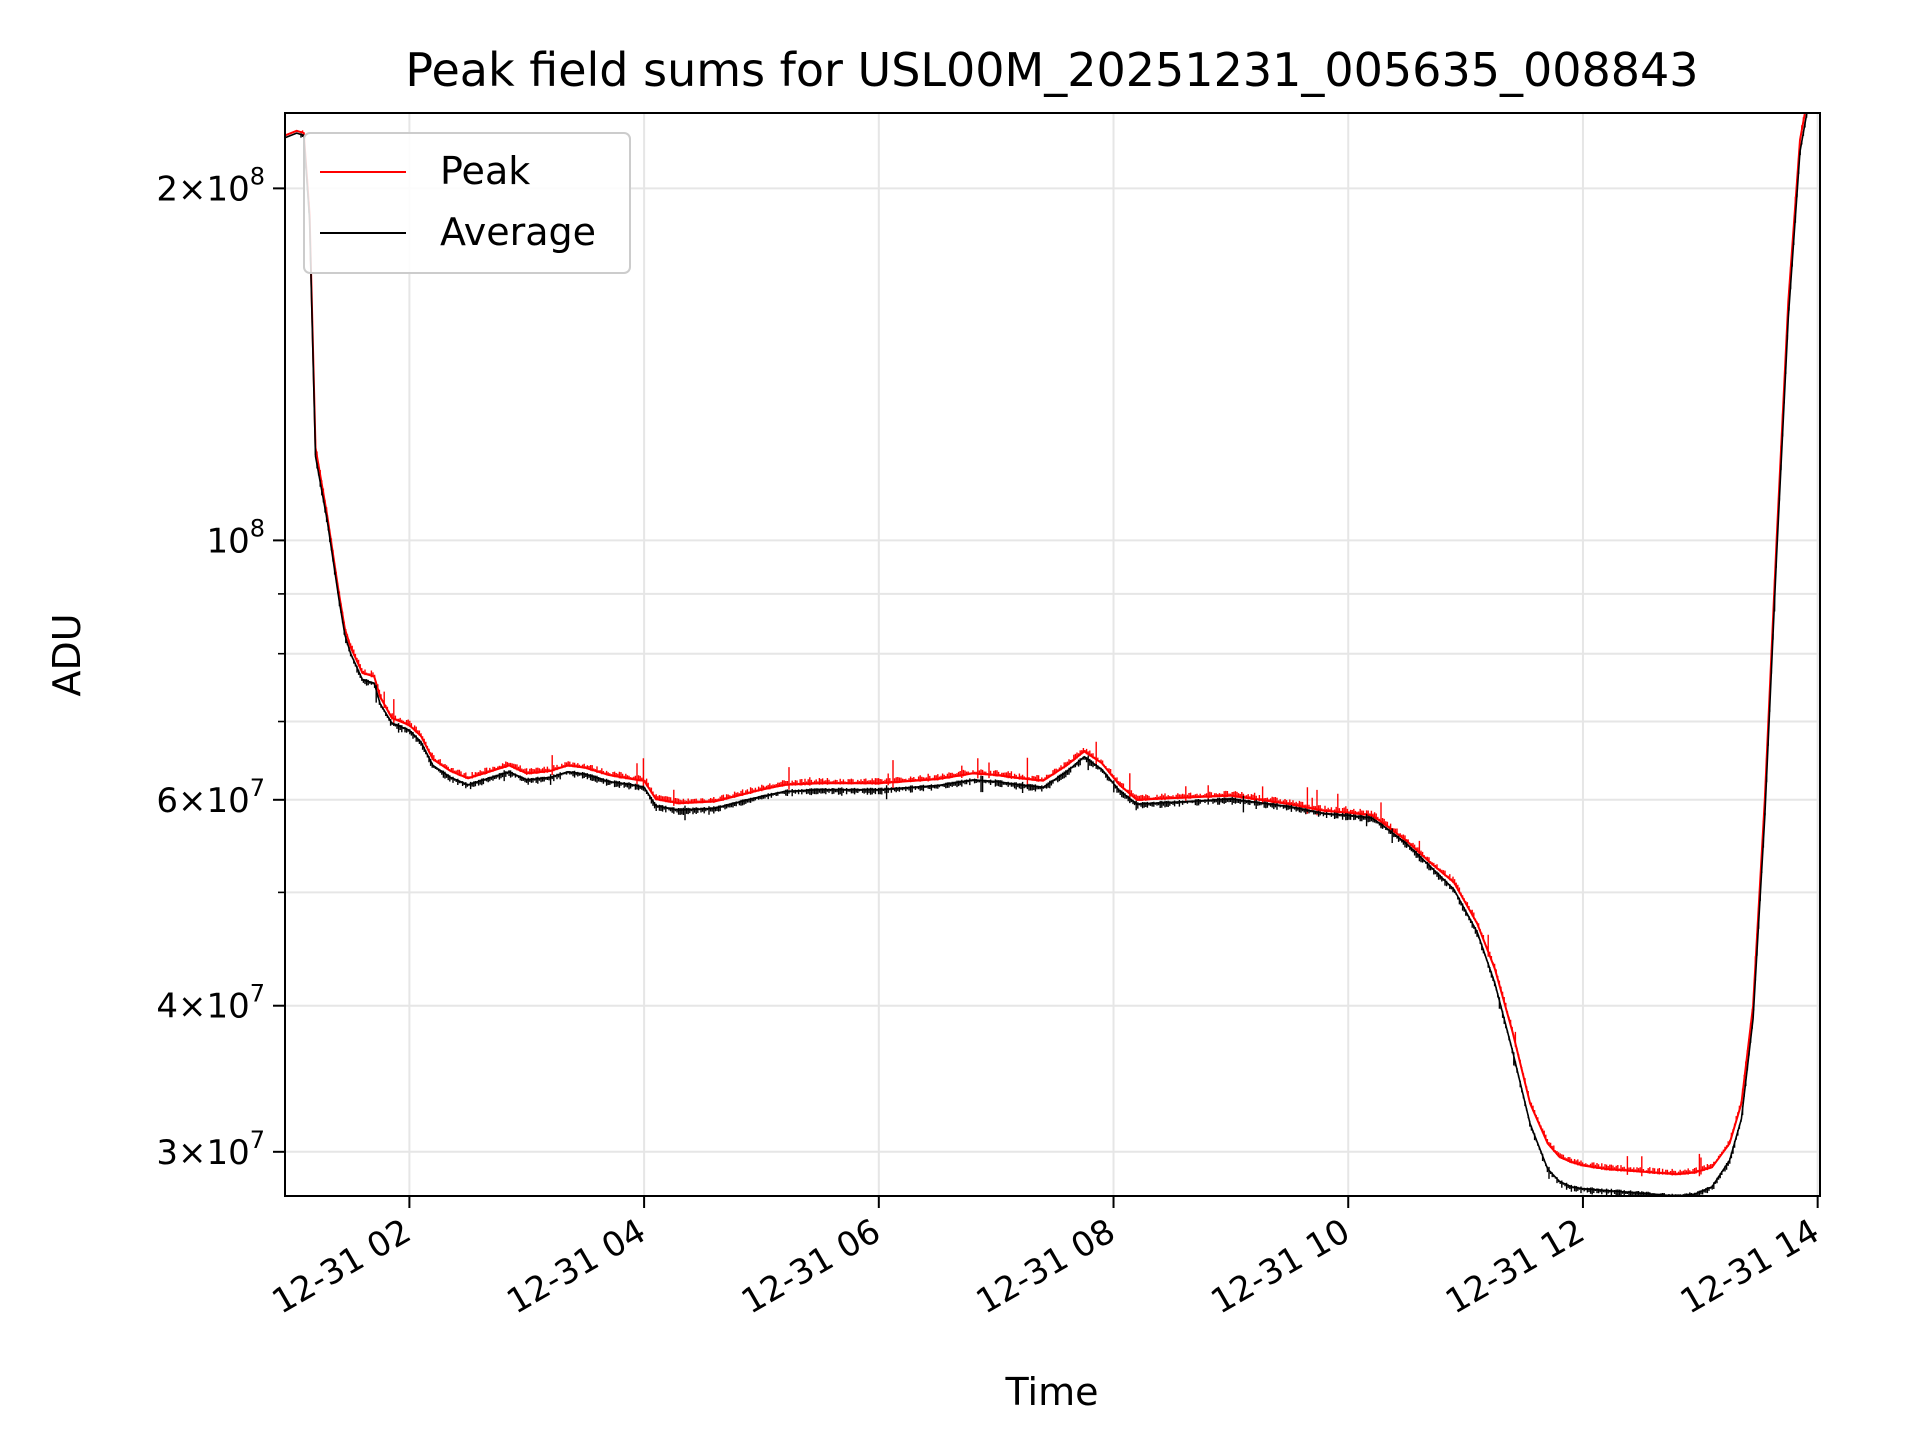 The height and width of the screenshot is (1440, 1920). What do you see at coordinates (485, 171) in the screenshot?
I see `legend-peak-label: Peak` at bounding box center [485, 171].